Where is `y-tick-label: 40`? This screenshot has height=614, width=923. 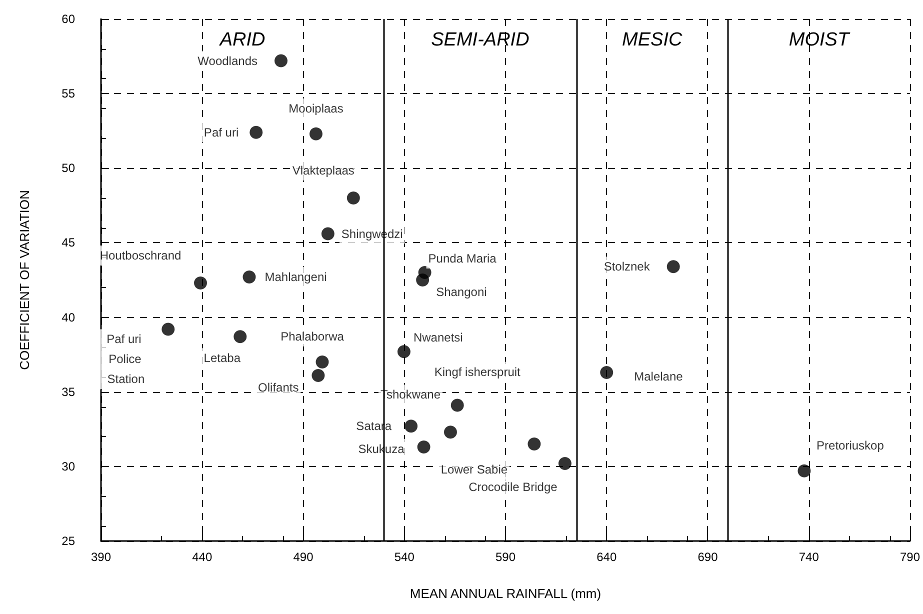 y-tick-label: 40 is located at coordinates (69, 317).